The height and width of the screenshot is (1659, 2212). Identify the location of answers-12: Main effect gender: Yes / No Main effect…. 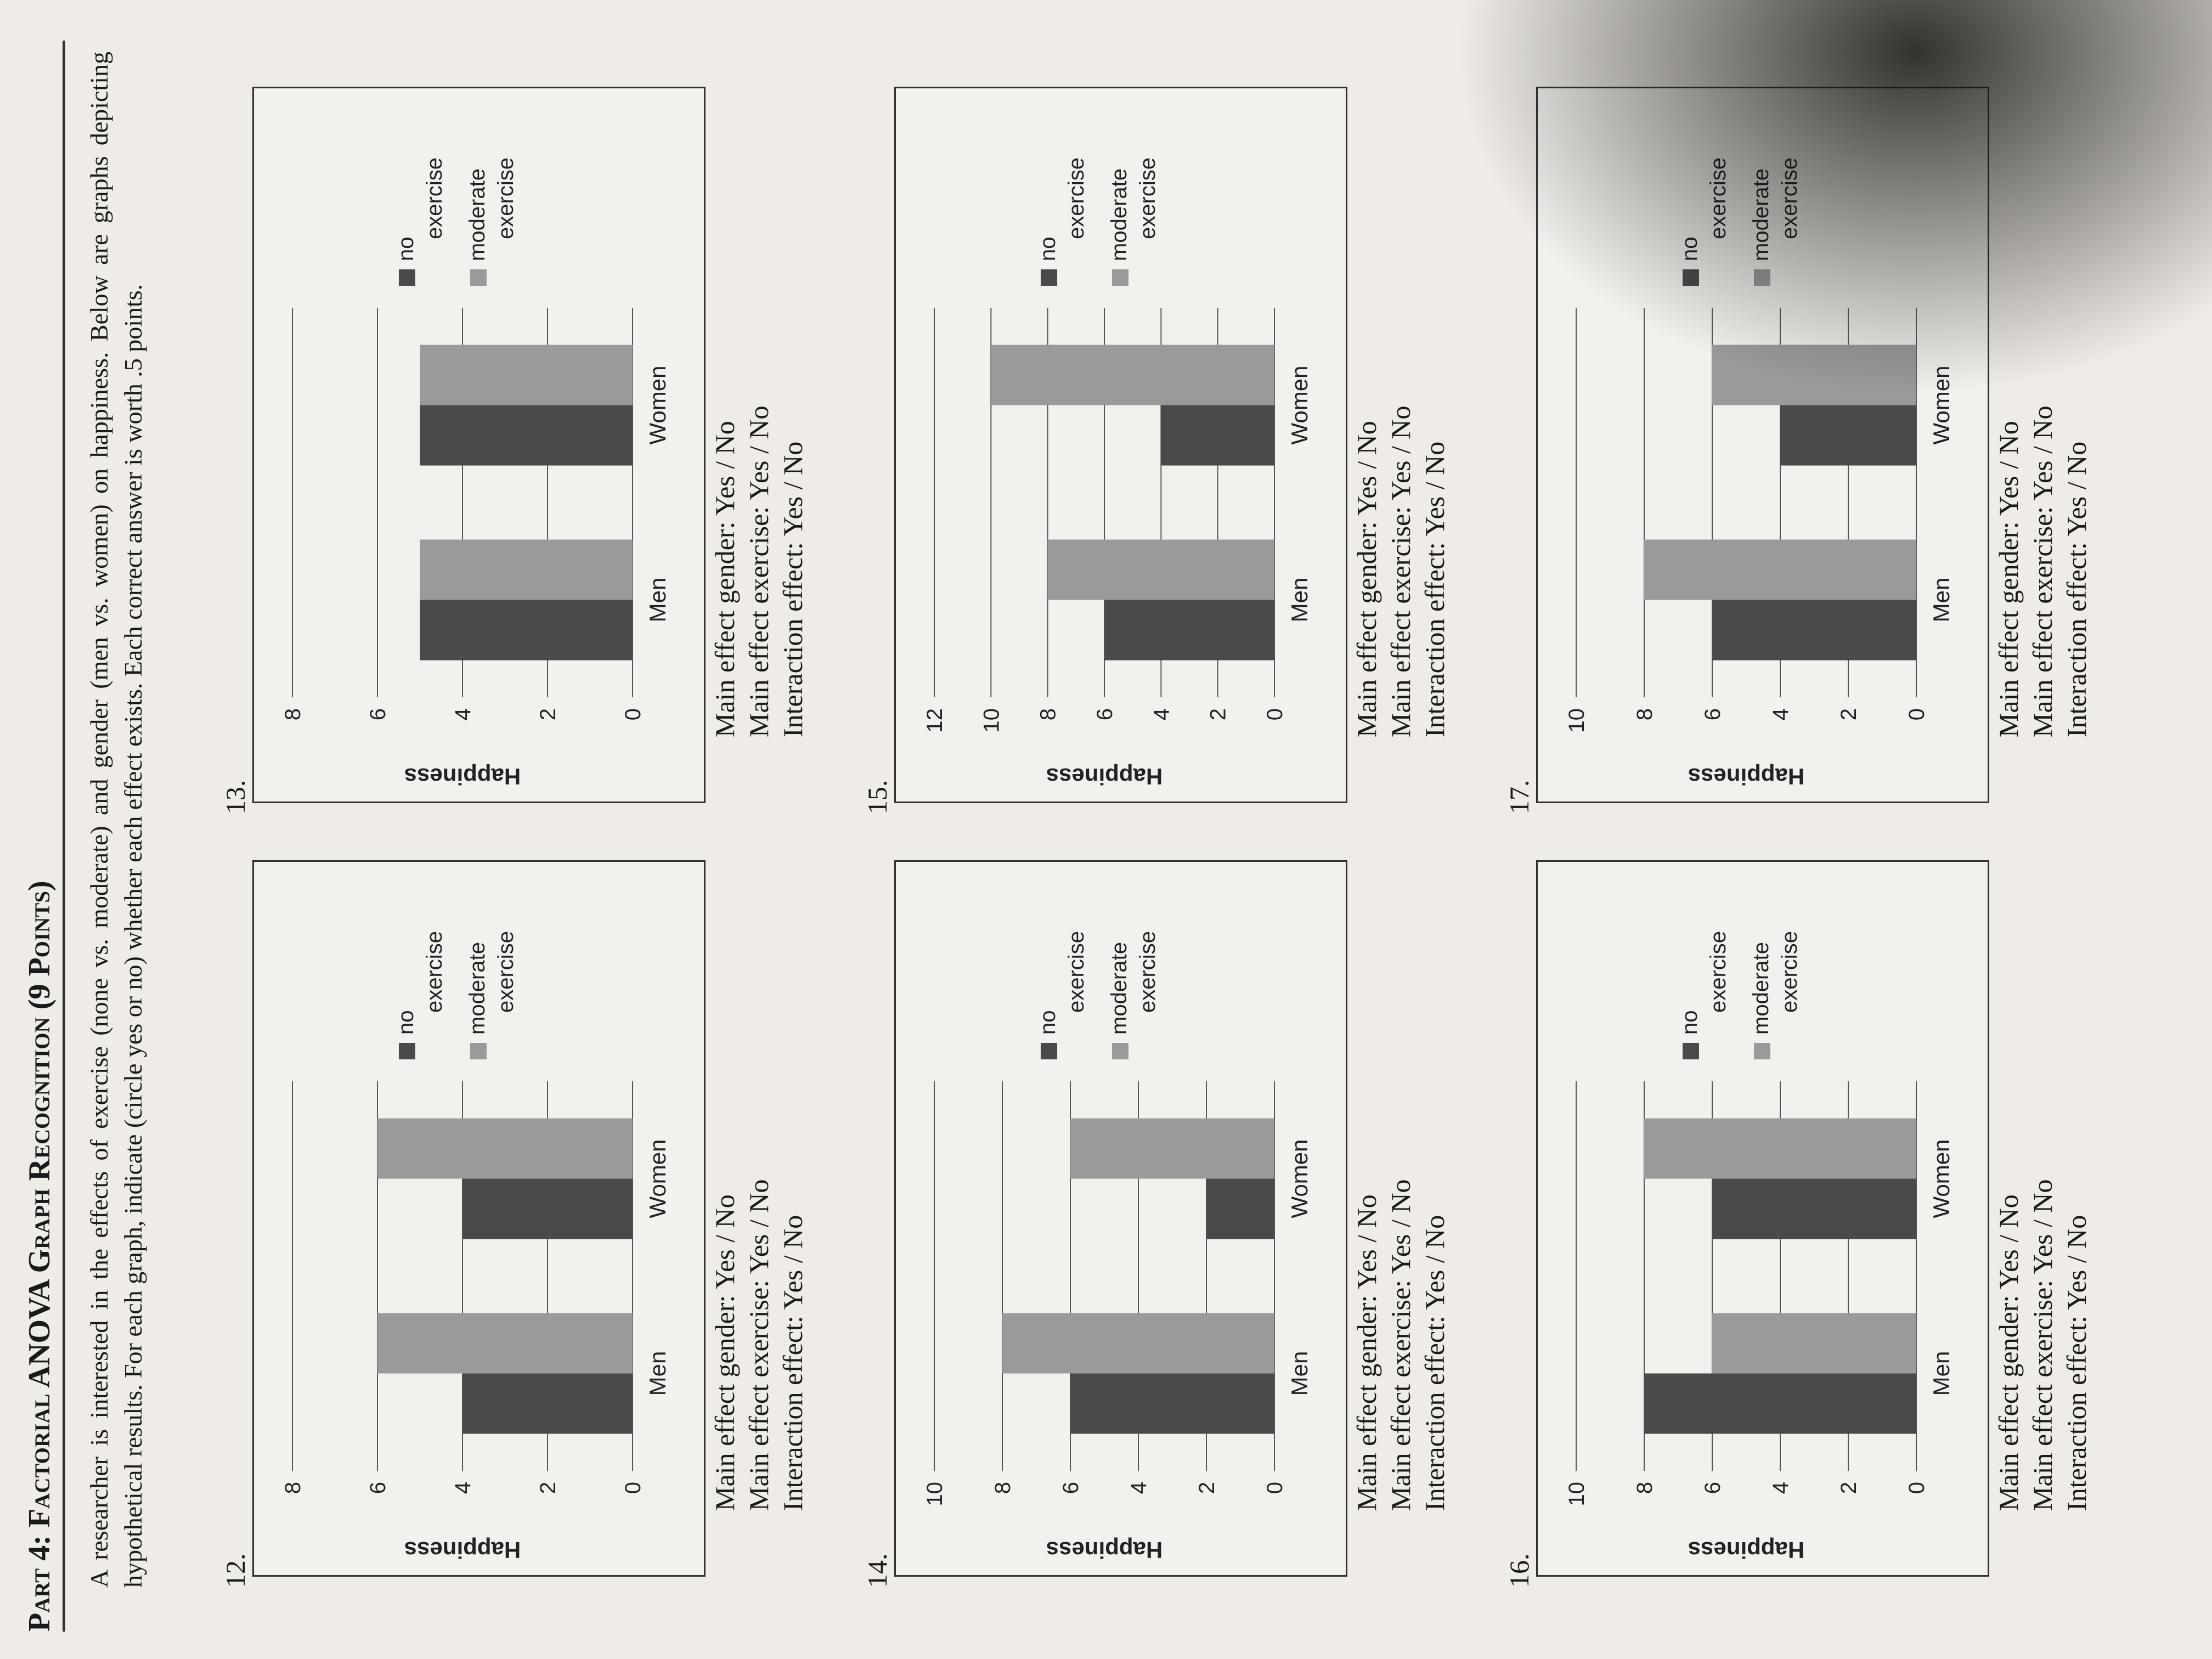
(759, 1345).